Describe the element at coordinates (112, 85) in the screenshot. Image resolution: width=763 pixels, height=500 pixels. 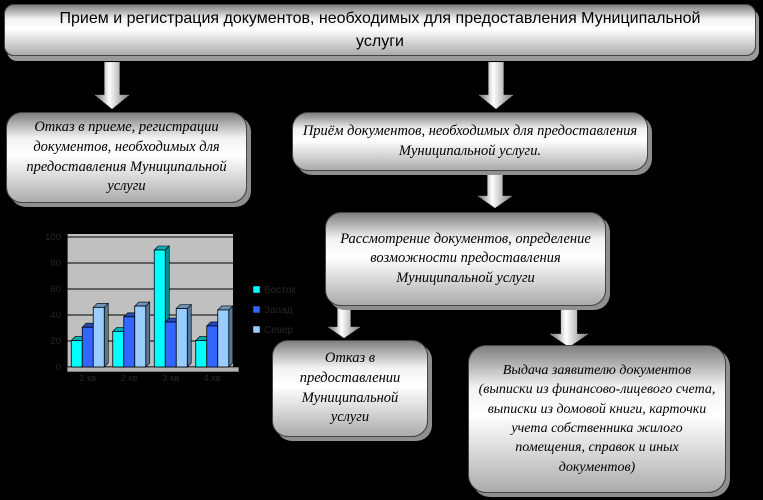
I see `down-arrow-title-to-reject` at that location.